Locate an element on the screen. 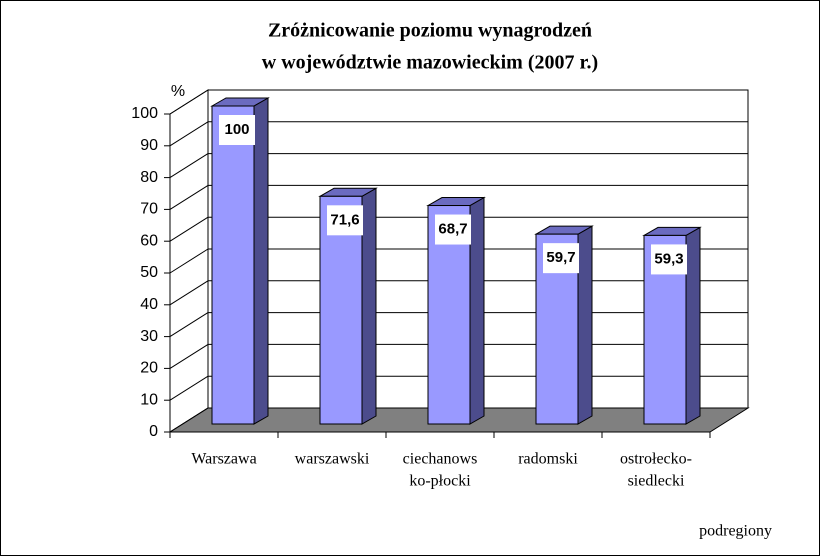 Image resolution: width=820 pixels, height=556 pixels. y-tick-label: 30 is located at coordinates (149, 336).